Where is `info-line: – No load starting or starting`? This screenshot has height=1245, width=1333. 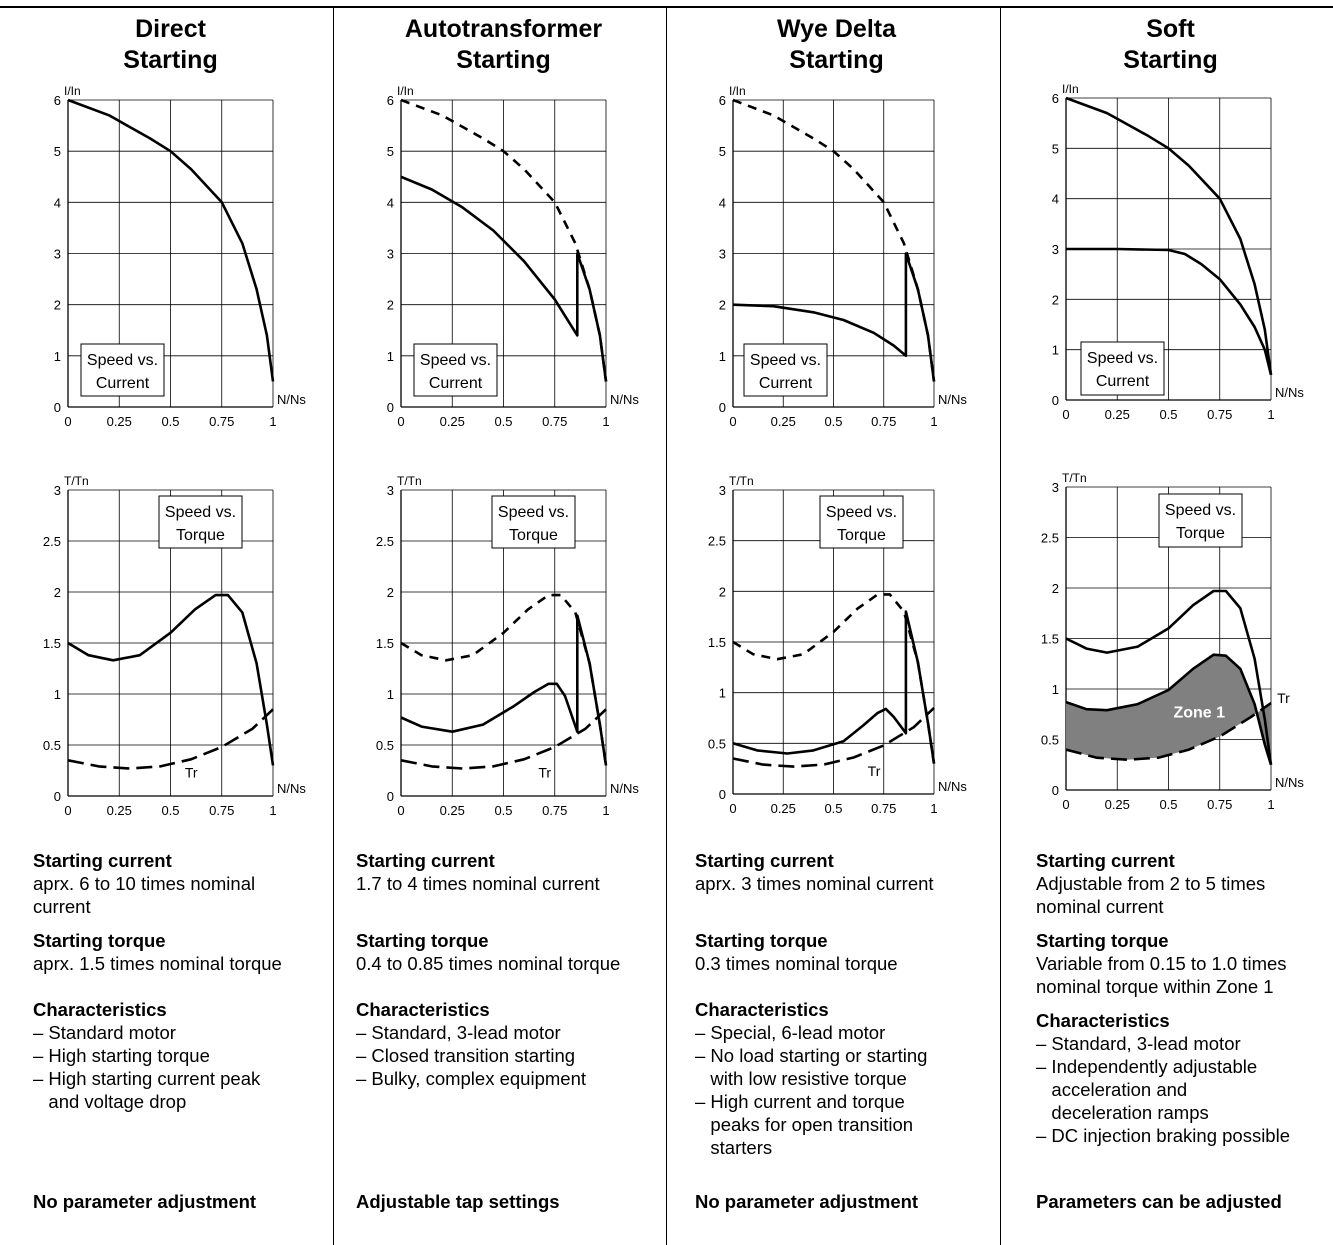
info-line: – No load starting or starting is located at coordinates (811, 1055).